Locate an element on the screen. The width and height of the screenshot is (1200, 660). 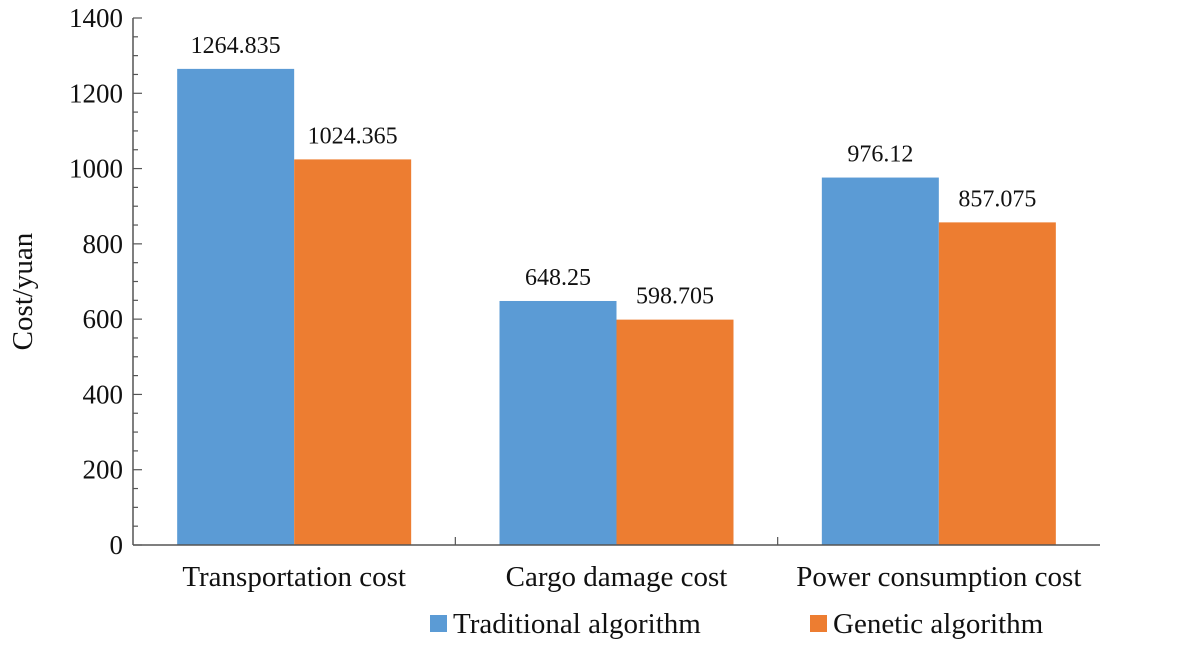
y-tick-label: 1000 is located at coordinates (96, 169).